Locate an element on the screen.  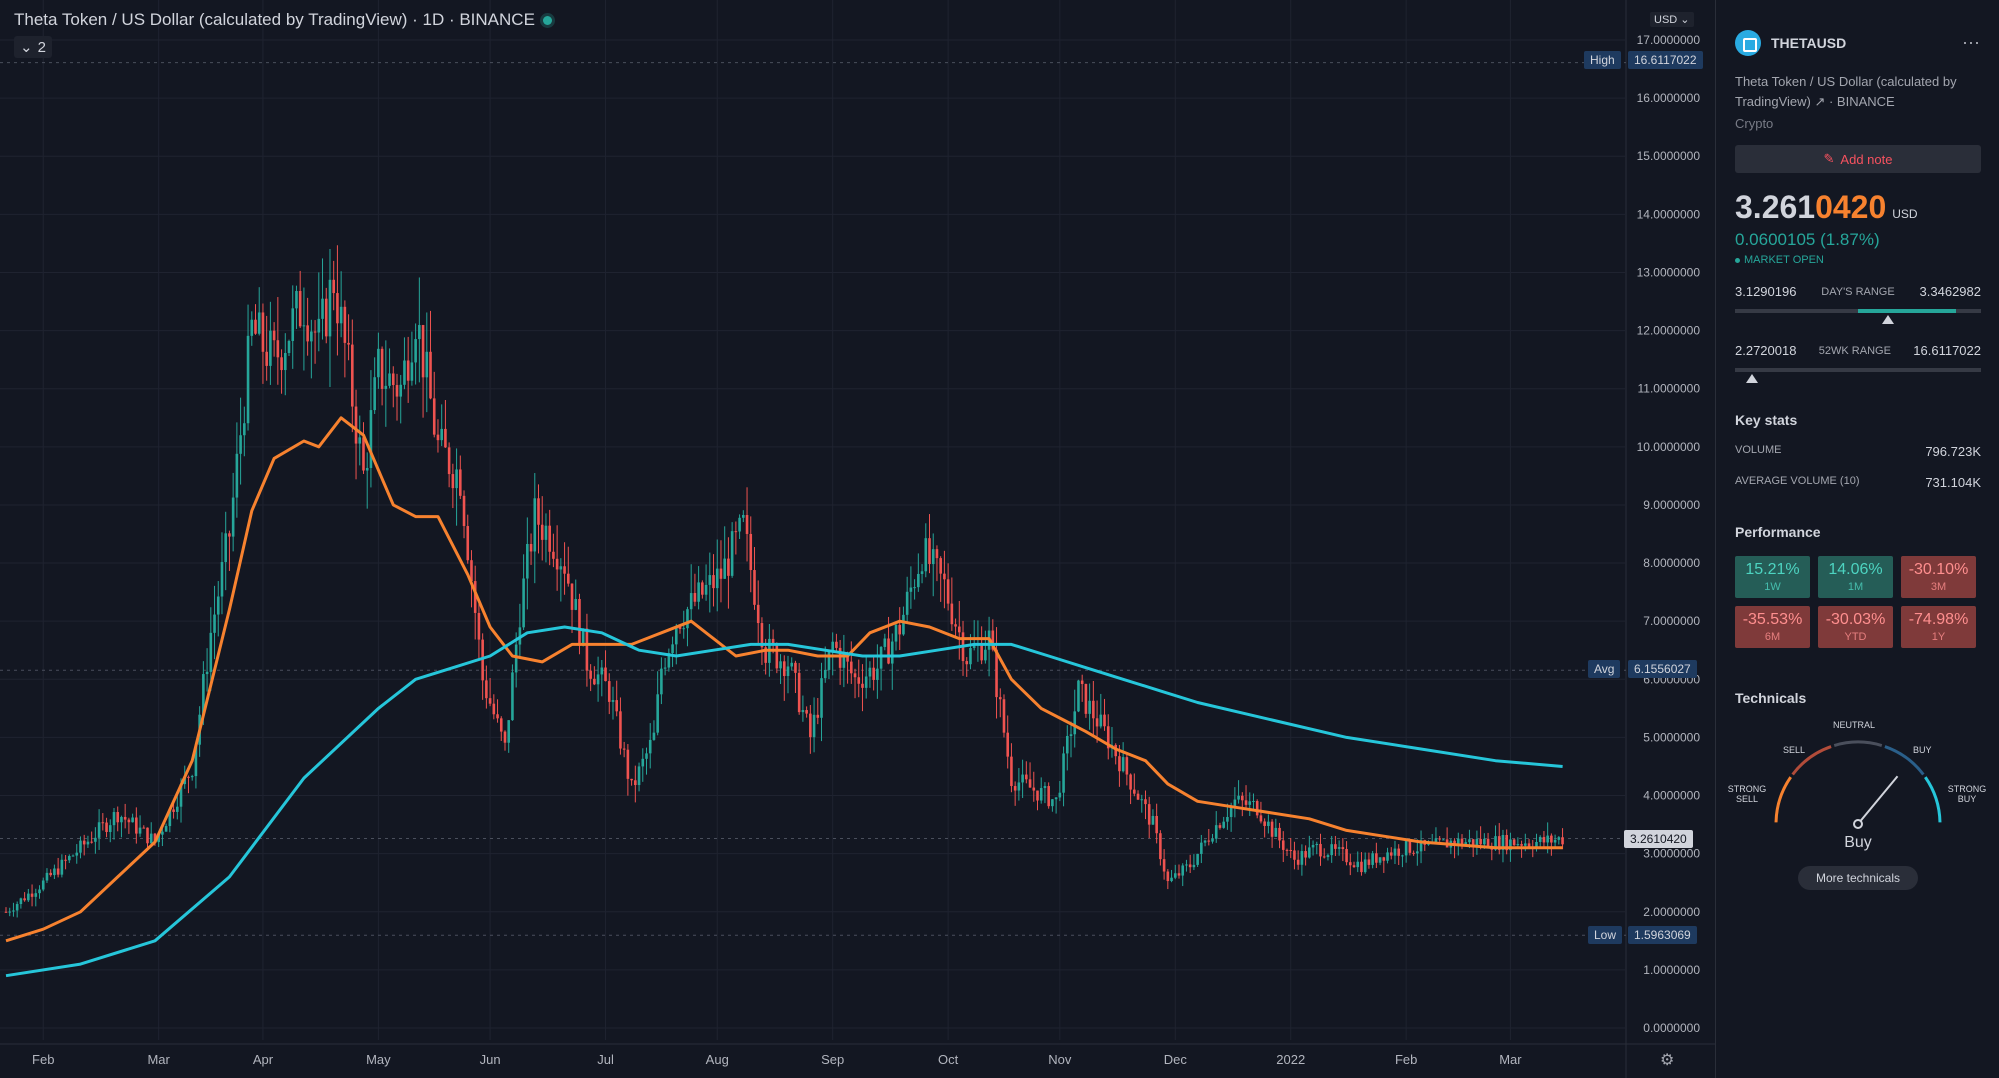
gauge-arc-strong-buy is located at coordinates (1933, 799).